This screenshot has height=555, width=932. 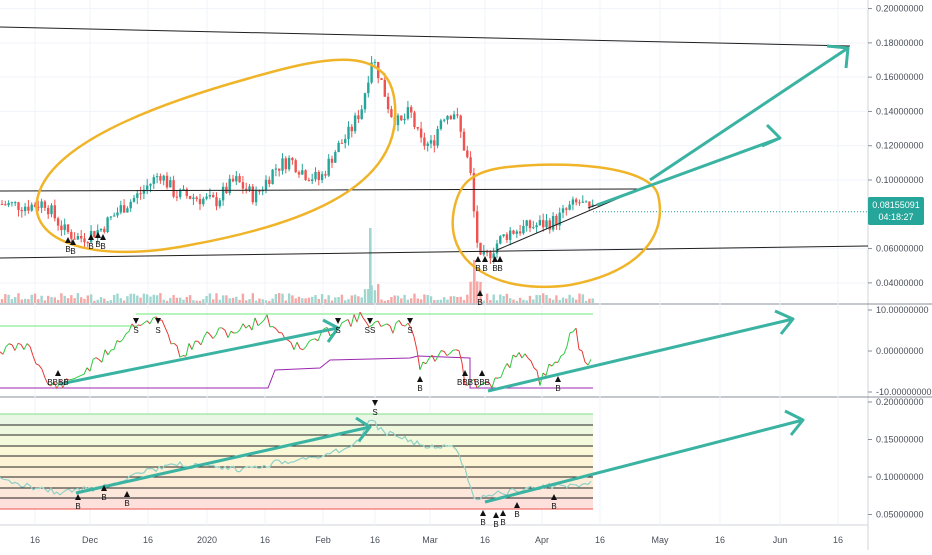 What do you see at coordinates (296, 461) in the screenshot?
I see `lower-indicator-series` at bounding box center [296, 461].